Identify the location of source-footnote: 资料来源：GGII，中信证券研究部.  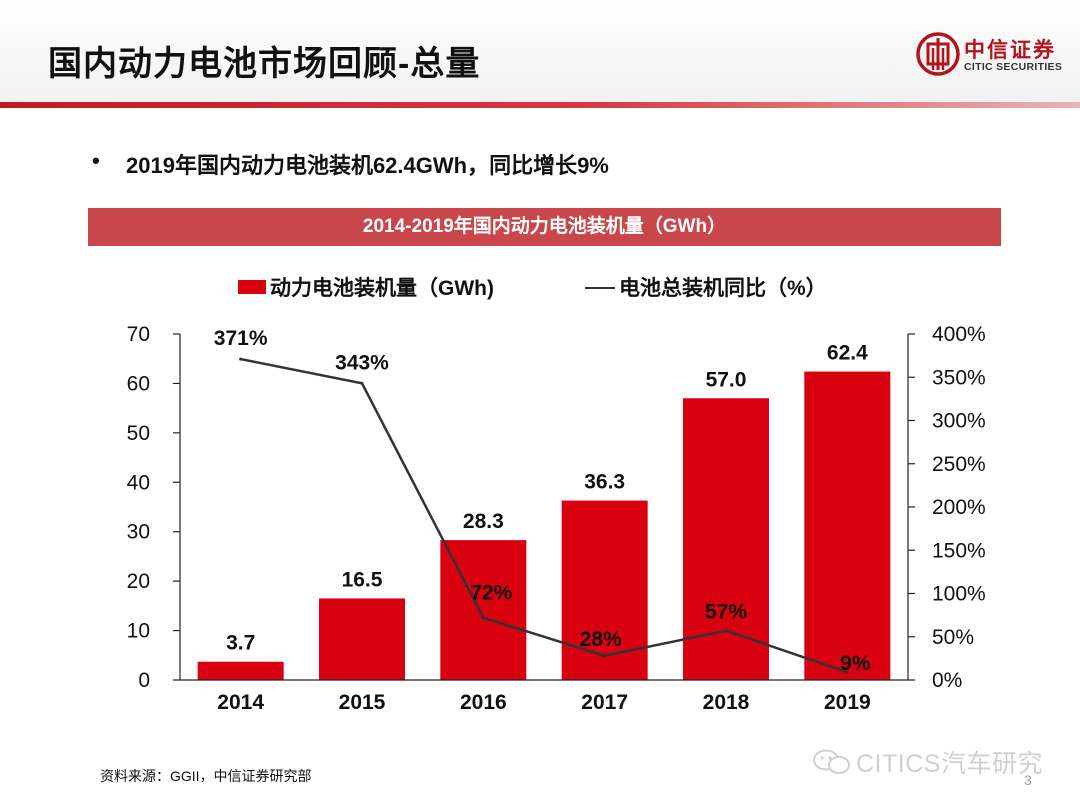
(206, 776).